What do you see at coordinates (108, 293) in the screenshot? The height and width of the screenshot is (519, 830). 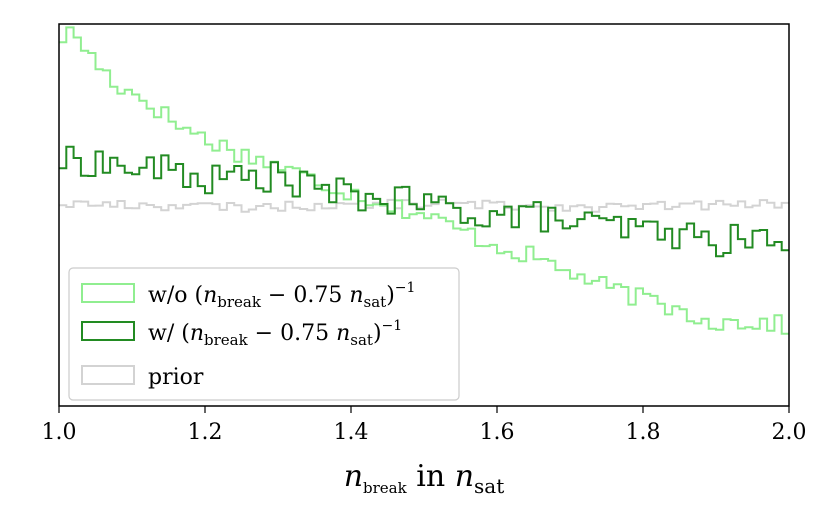 I see `legend-patch-wo` at bounding box center [108, 293].